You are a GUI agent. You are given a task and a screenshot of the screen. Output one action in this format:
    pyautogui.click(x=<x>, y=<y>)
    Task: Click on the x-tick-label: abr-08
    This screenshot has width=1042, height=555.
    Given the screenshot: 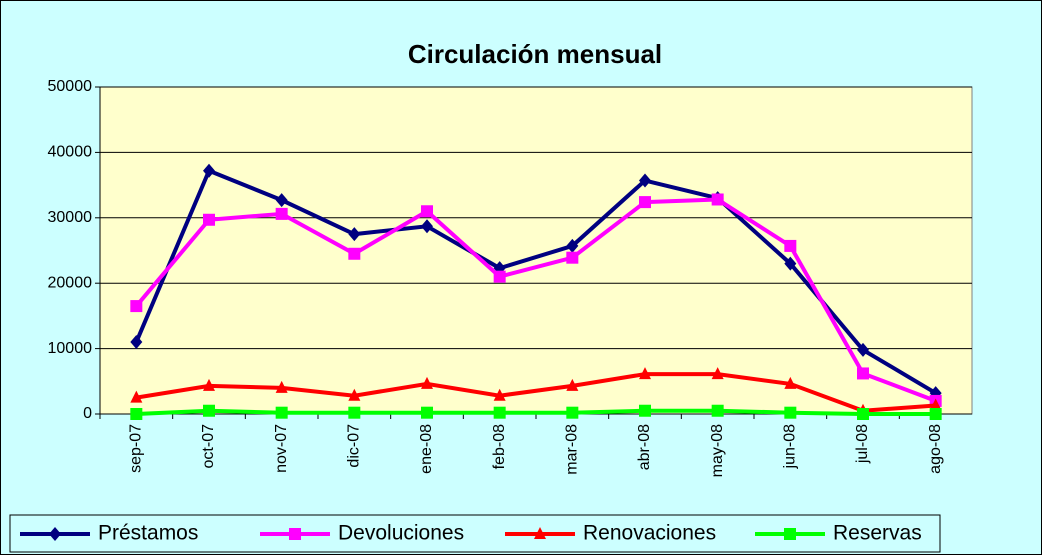 What is the action you would take?
    pyautogui.click(x=644, y=447)
    